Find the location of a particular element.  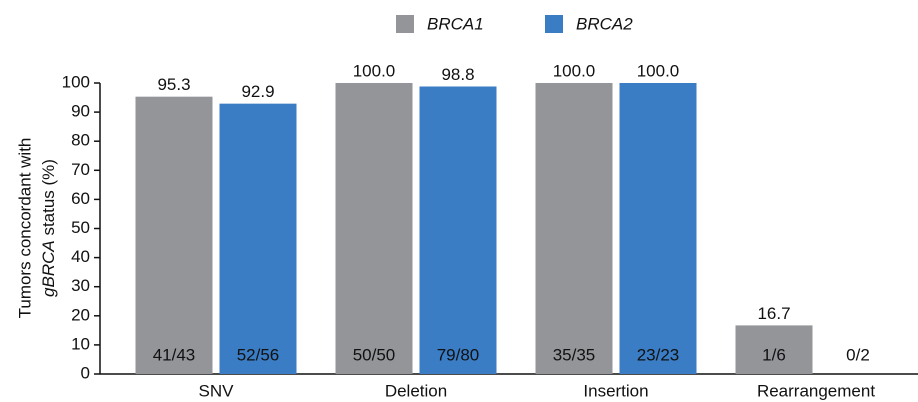

y-tick-label: 50 is located at coordinates (80, 227).